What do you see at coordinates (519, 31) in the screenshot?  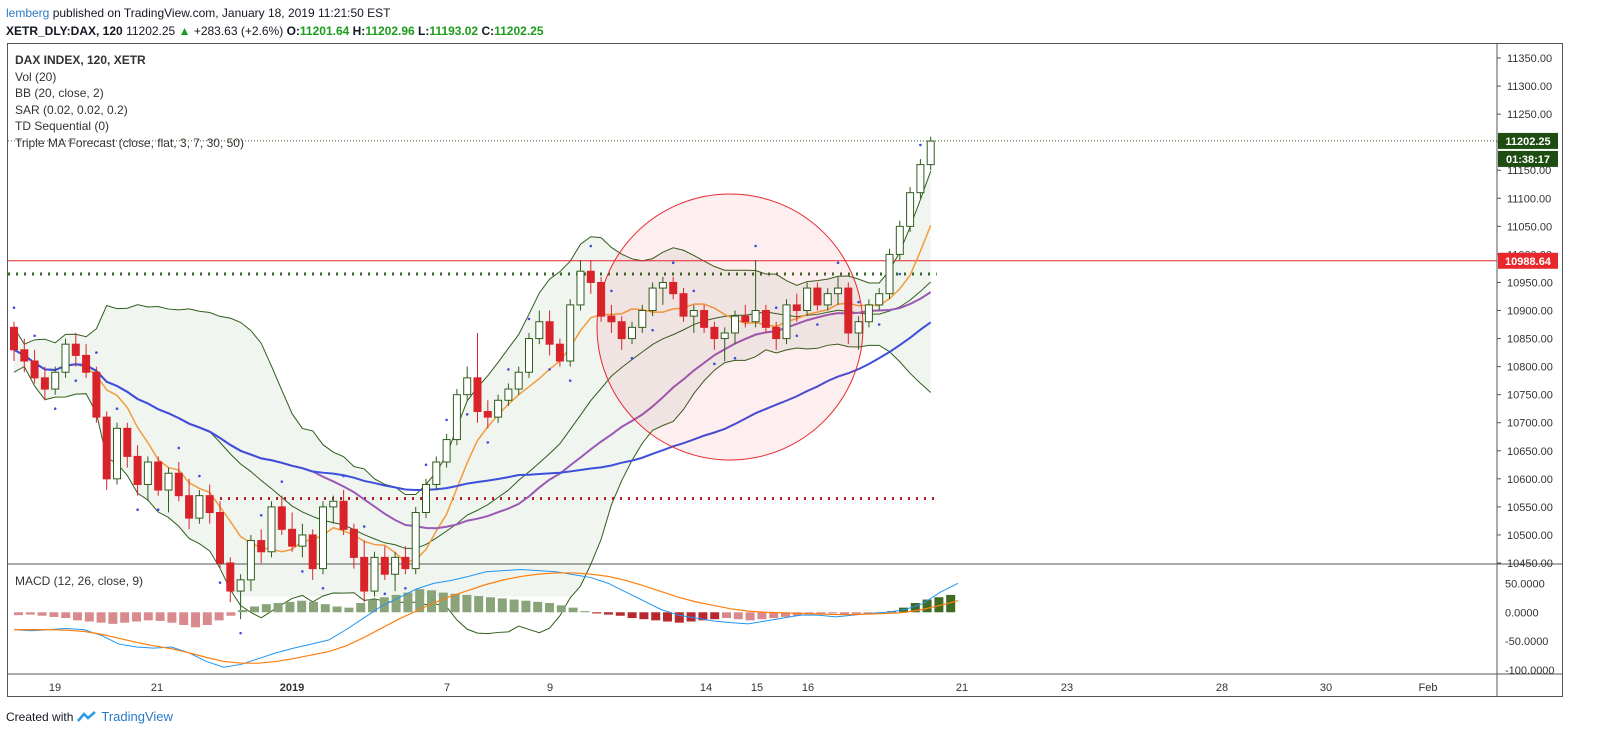 I see `close-value: 11202.25` at bounding box center [519, 31].